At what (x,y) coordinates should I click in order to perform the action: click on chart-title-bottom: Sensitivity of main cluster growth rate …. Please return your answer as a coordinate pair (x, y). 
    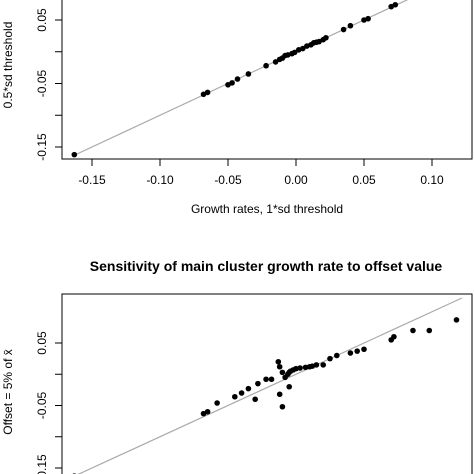
    Looking at the image, I should click on (266, 266).